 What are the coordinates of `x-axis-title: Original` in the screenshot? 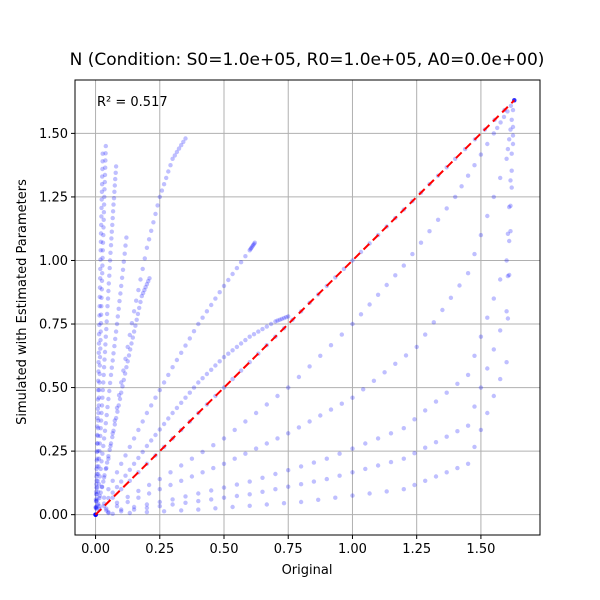 It's located at (307, 570).